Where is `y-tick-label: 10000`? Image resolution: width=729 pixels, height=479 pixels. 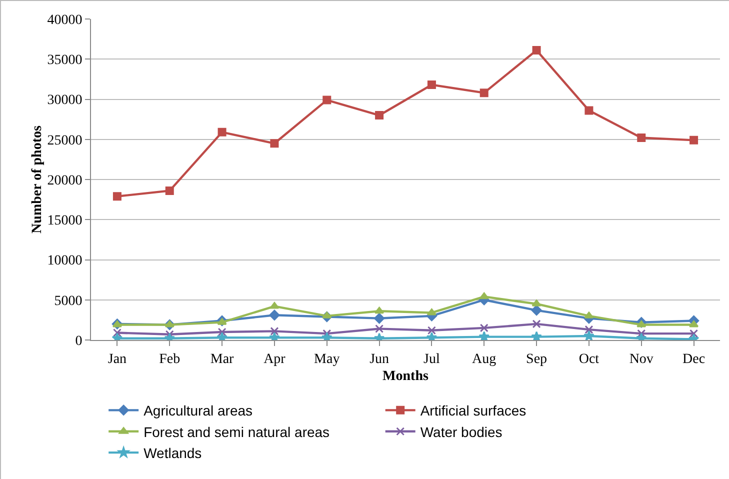
y-tick-label: 10000 is located at coordinates (64, 261).